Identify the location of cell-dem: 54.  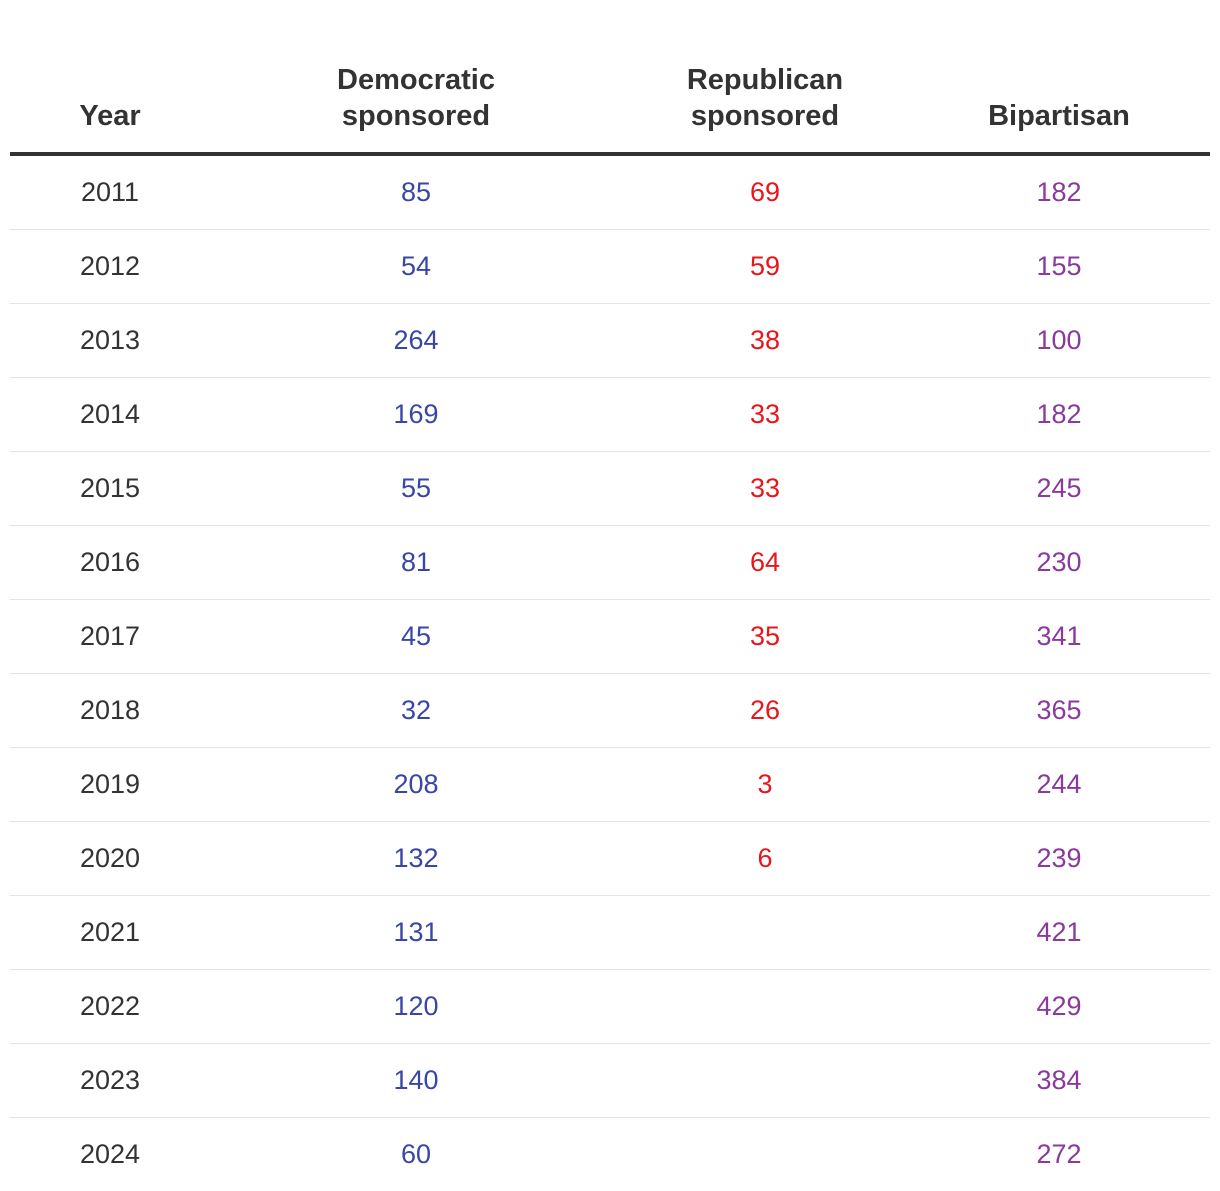
(416, 267).